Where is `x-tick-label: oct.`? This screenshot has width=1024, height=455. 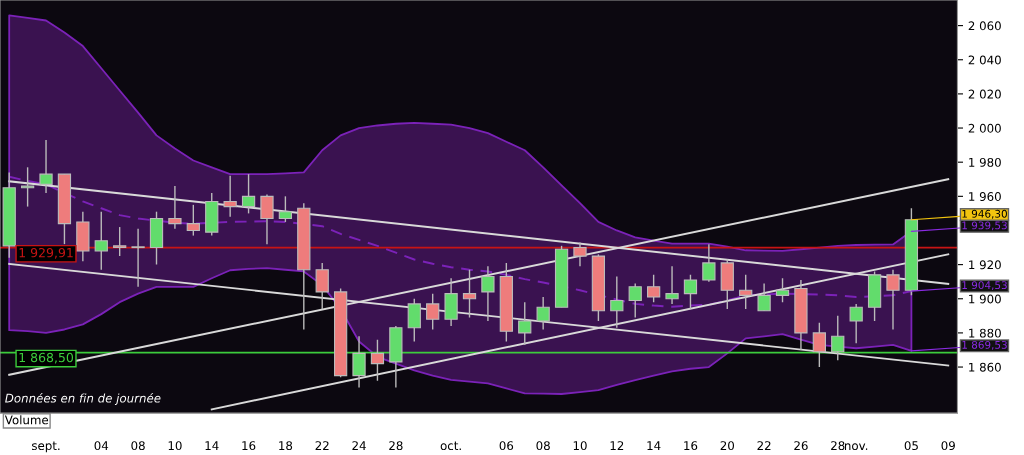
x-tick-label: oct. is located at coordinates (450, 446).